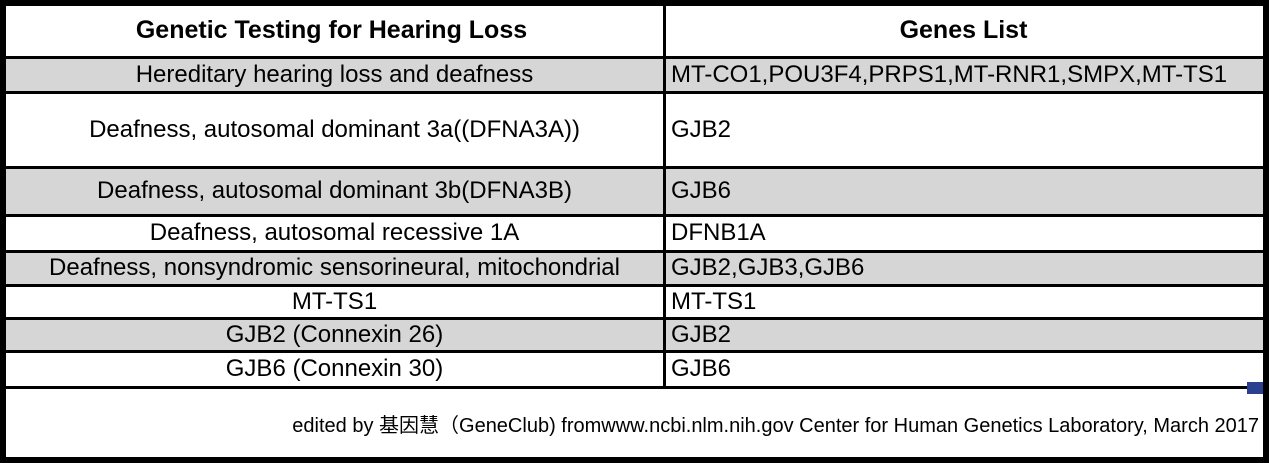 Image resolution: width=1269 pixels, height=463 pixels. What do you see at coordinates (334, 369) in the screenshot?
I see `condition-cell: GJB6 (Connexin 30)` at bounding box center [334, 369].